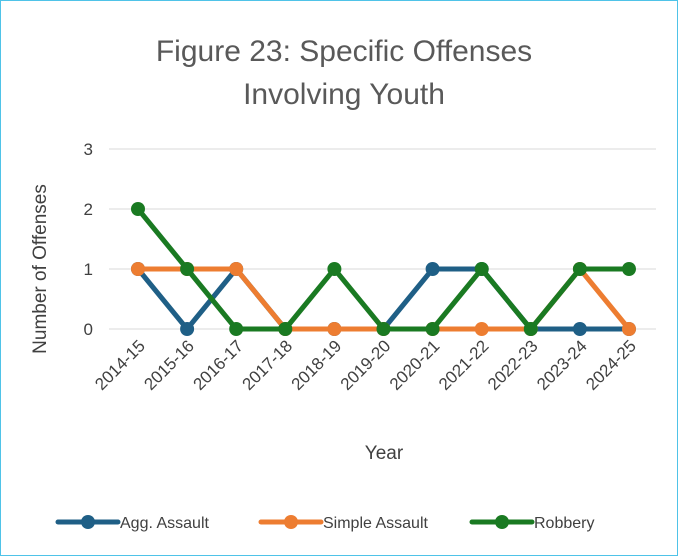 This screenshot has height=557, width=678. I want to click on y-axis-title: Number of Offenses, so click(40, 269).